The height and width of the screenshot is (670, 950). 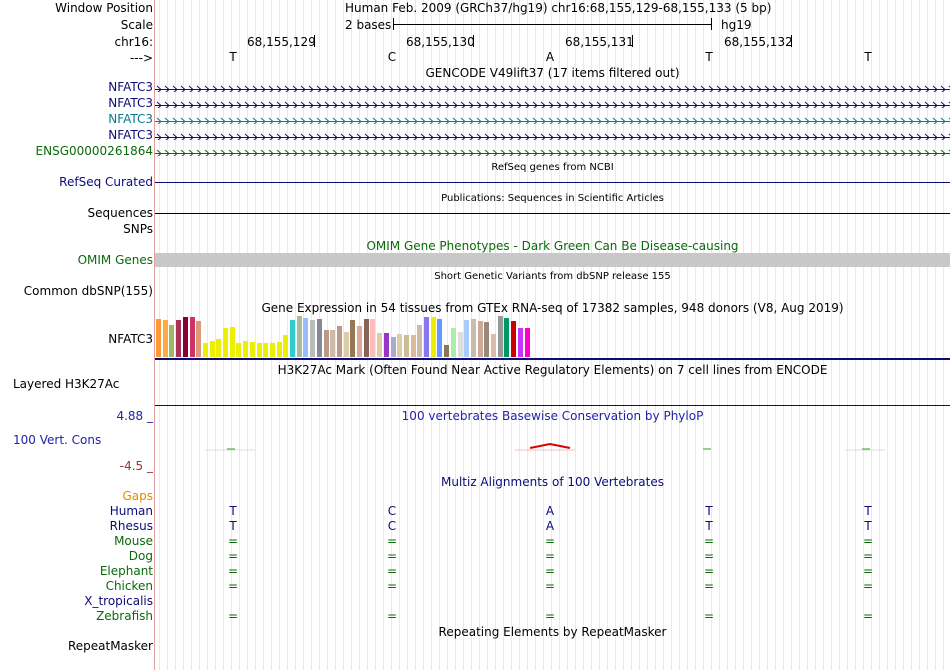 I want to click on phylop-signal, so click(x=552, y=446).